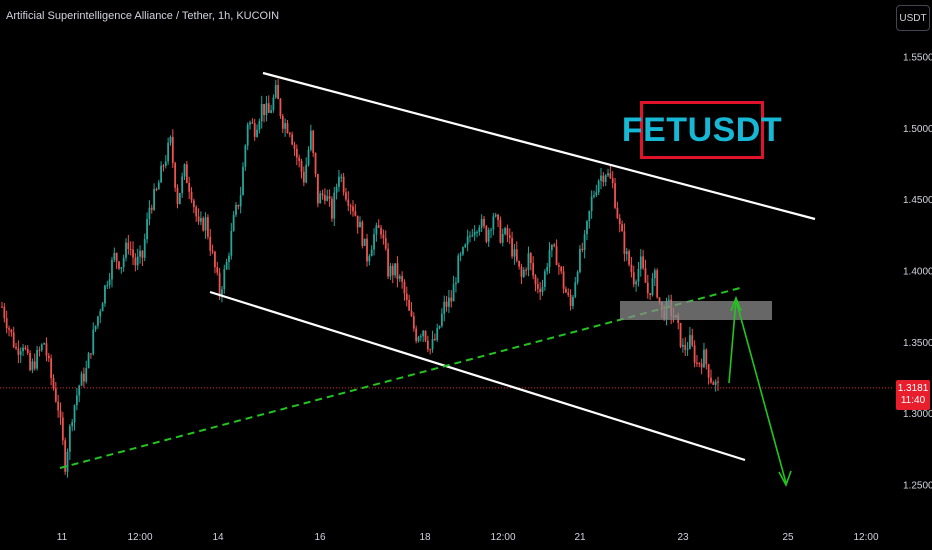 The height and width of the screenshot is (550, 932). Describe the element at coordinates (917, 58) in the screenshot. I see `y-tick-label: 1.5500` at that location.